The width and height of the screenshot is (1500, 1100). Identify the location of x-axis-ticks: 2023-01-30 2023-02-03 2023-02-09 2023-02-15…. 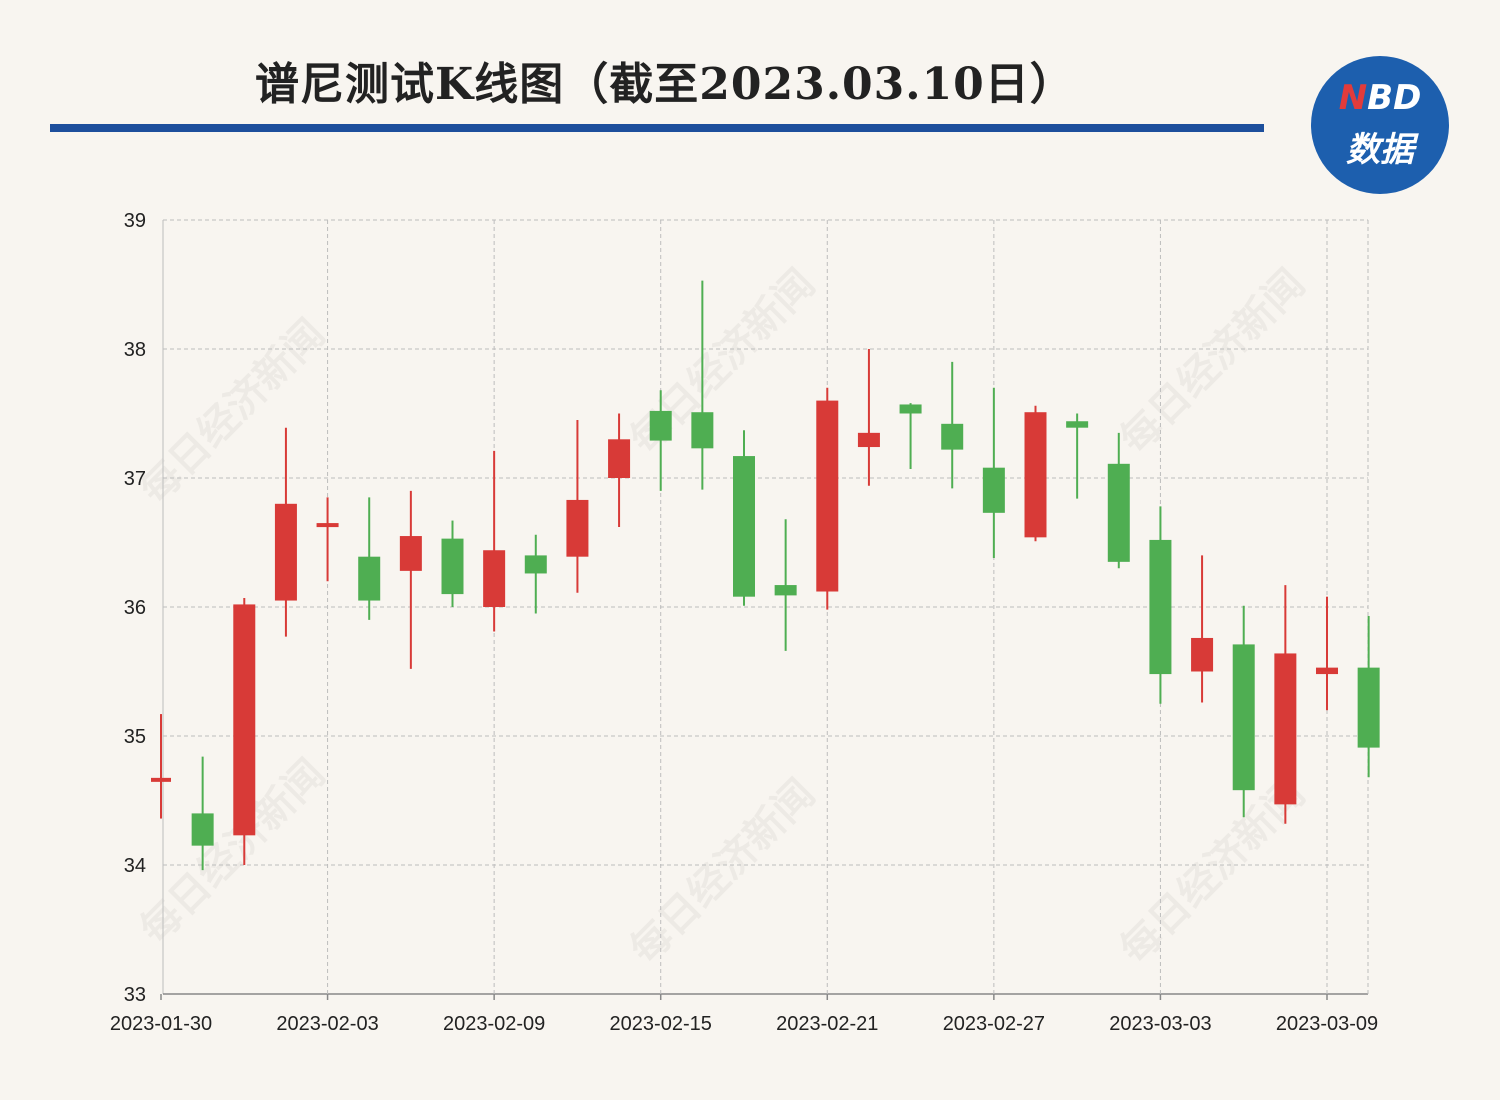
(744, 1014).